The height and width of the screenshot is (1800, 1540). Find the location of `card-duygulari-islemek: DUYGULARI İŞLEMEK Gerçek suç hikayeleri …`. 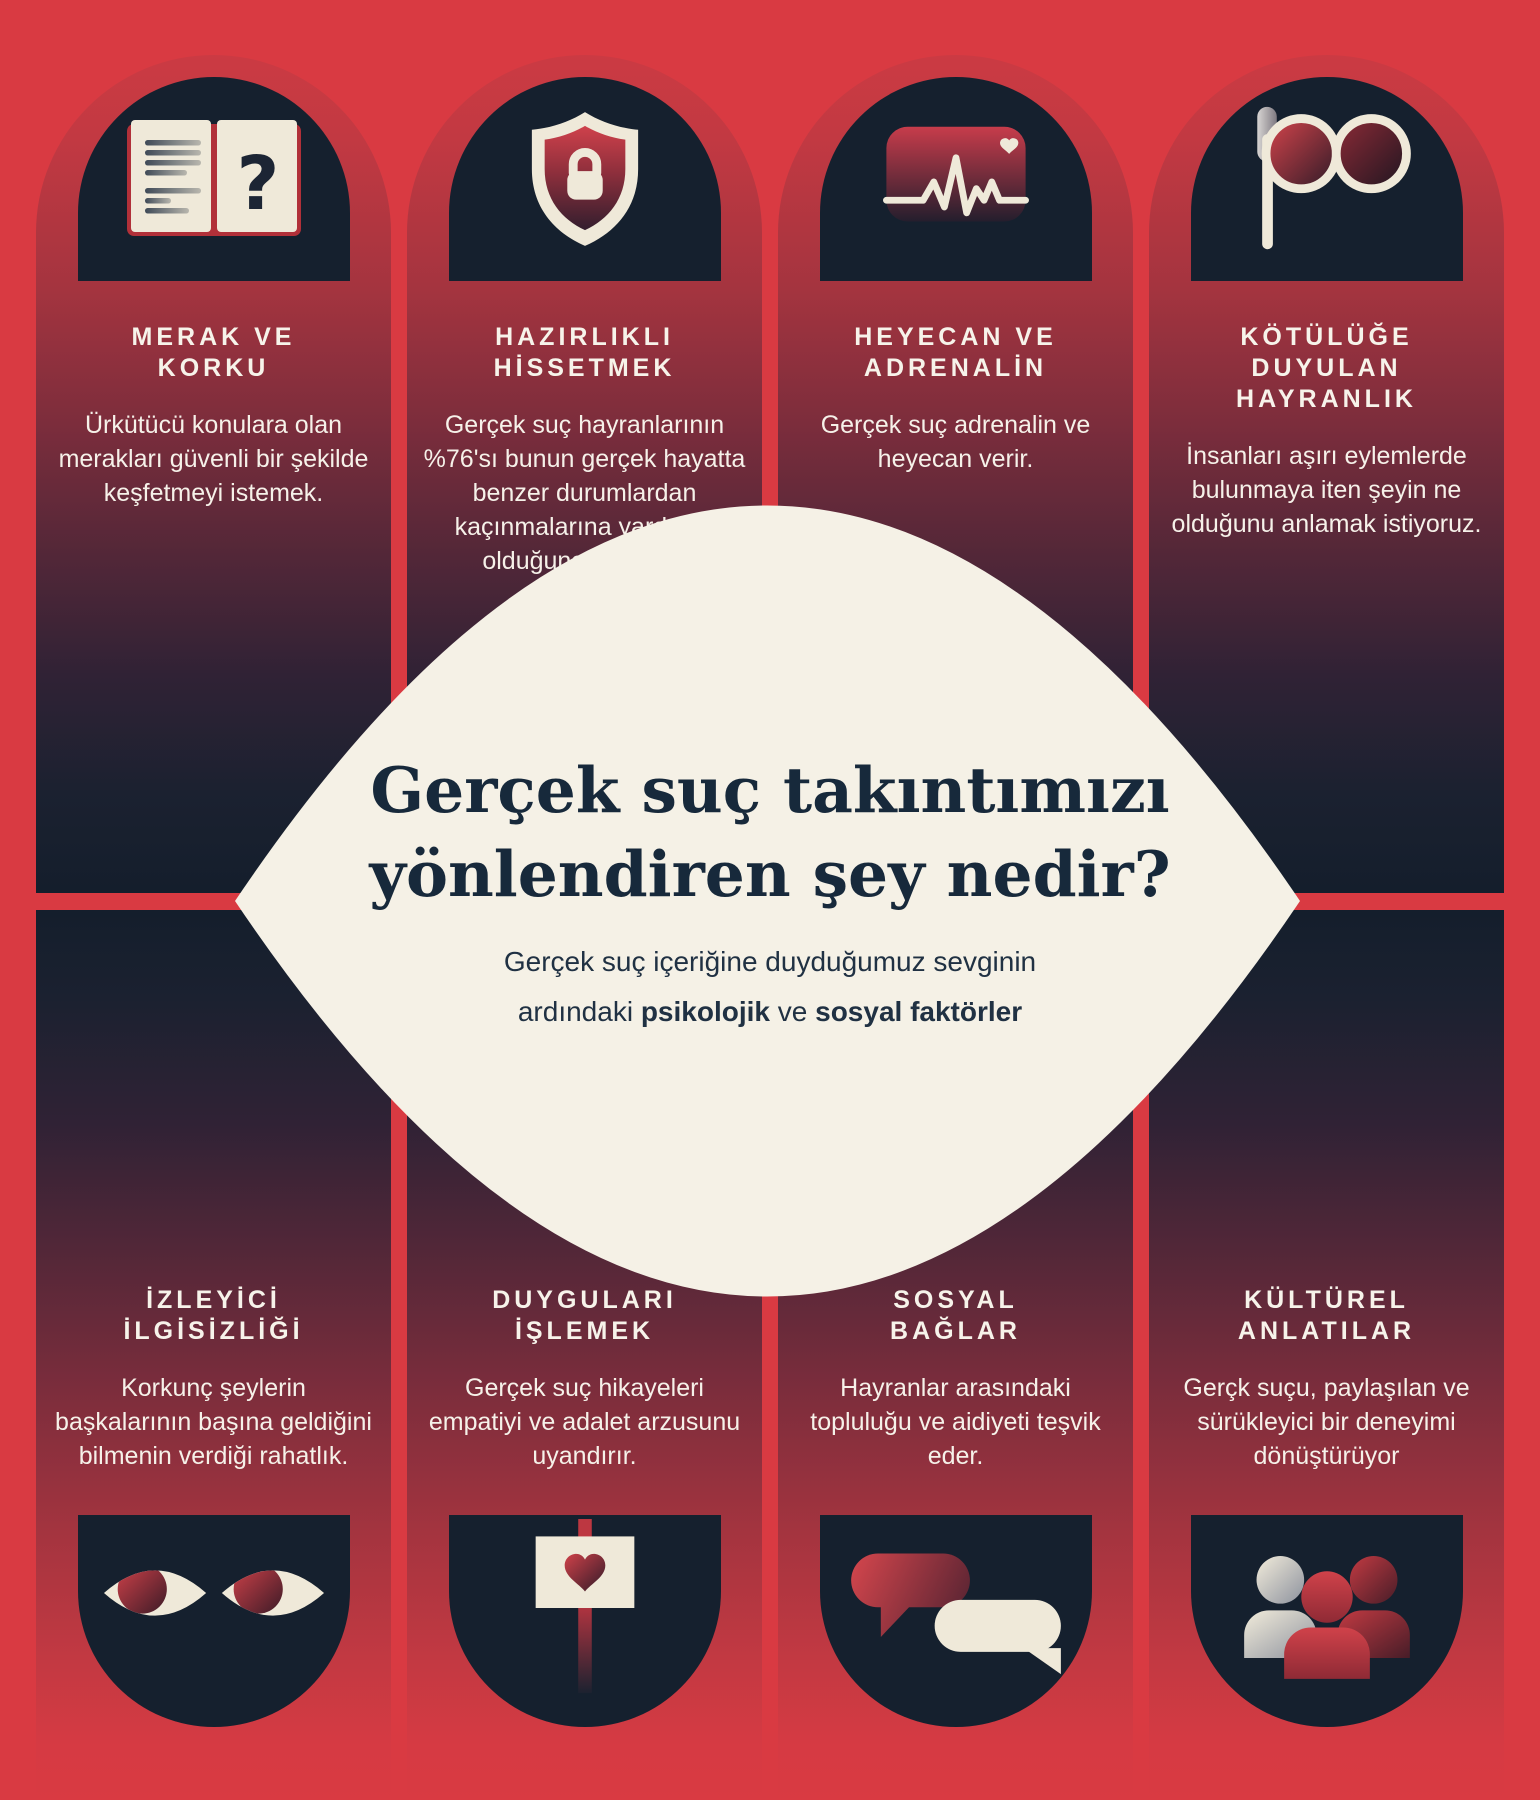

card-duygulari-islemek: DUYGULARI İŞLEMEK Gerçek suç hikayeleri … is located at coordinates (584, 1355).